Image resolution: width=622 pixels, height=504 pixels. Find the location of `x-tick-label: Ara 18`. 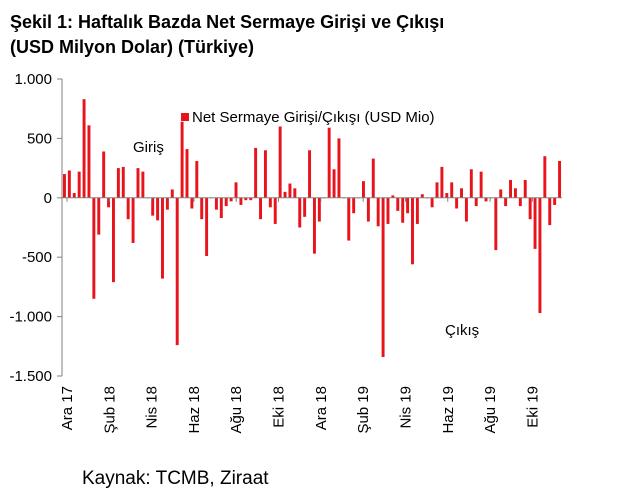

x-tick-label: Ara 18 is located at coordinates (321, 408).